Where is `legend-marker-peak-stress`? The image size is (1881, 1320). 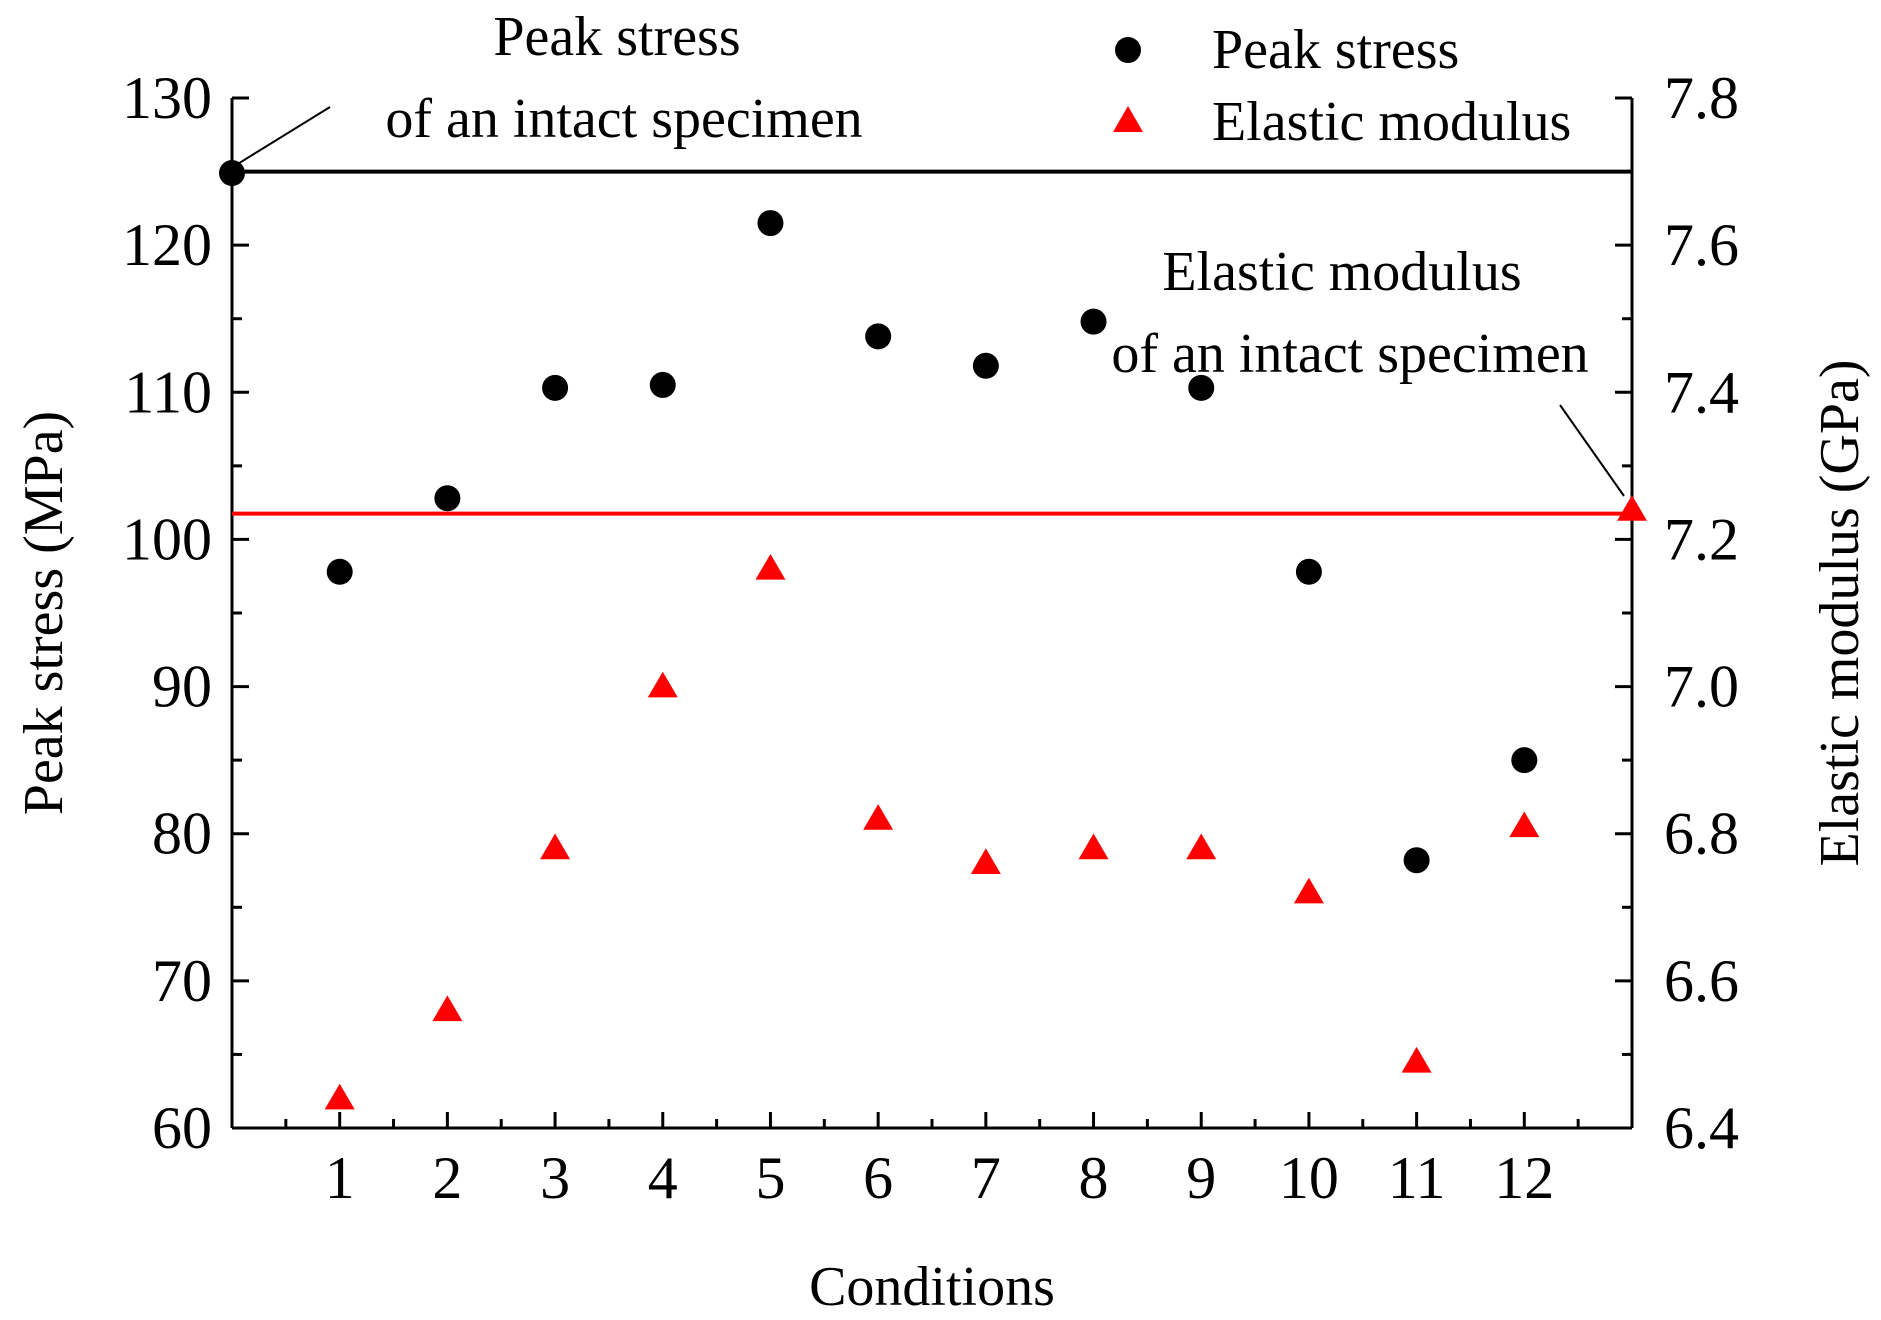
legend-marker-peak-stress is located at coordinates (1128, 50).